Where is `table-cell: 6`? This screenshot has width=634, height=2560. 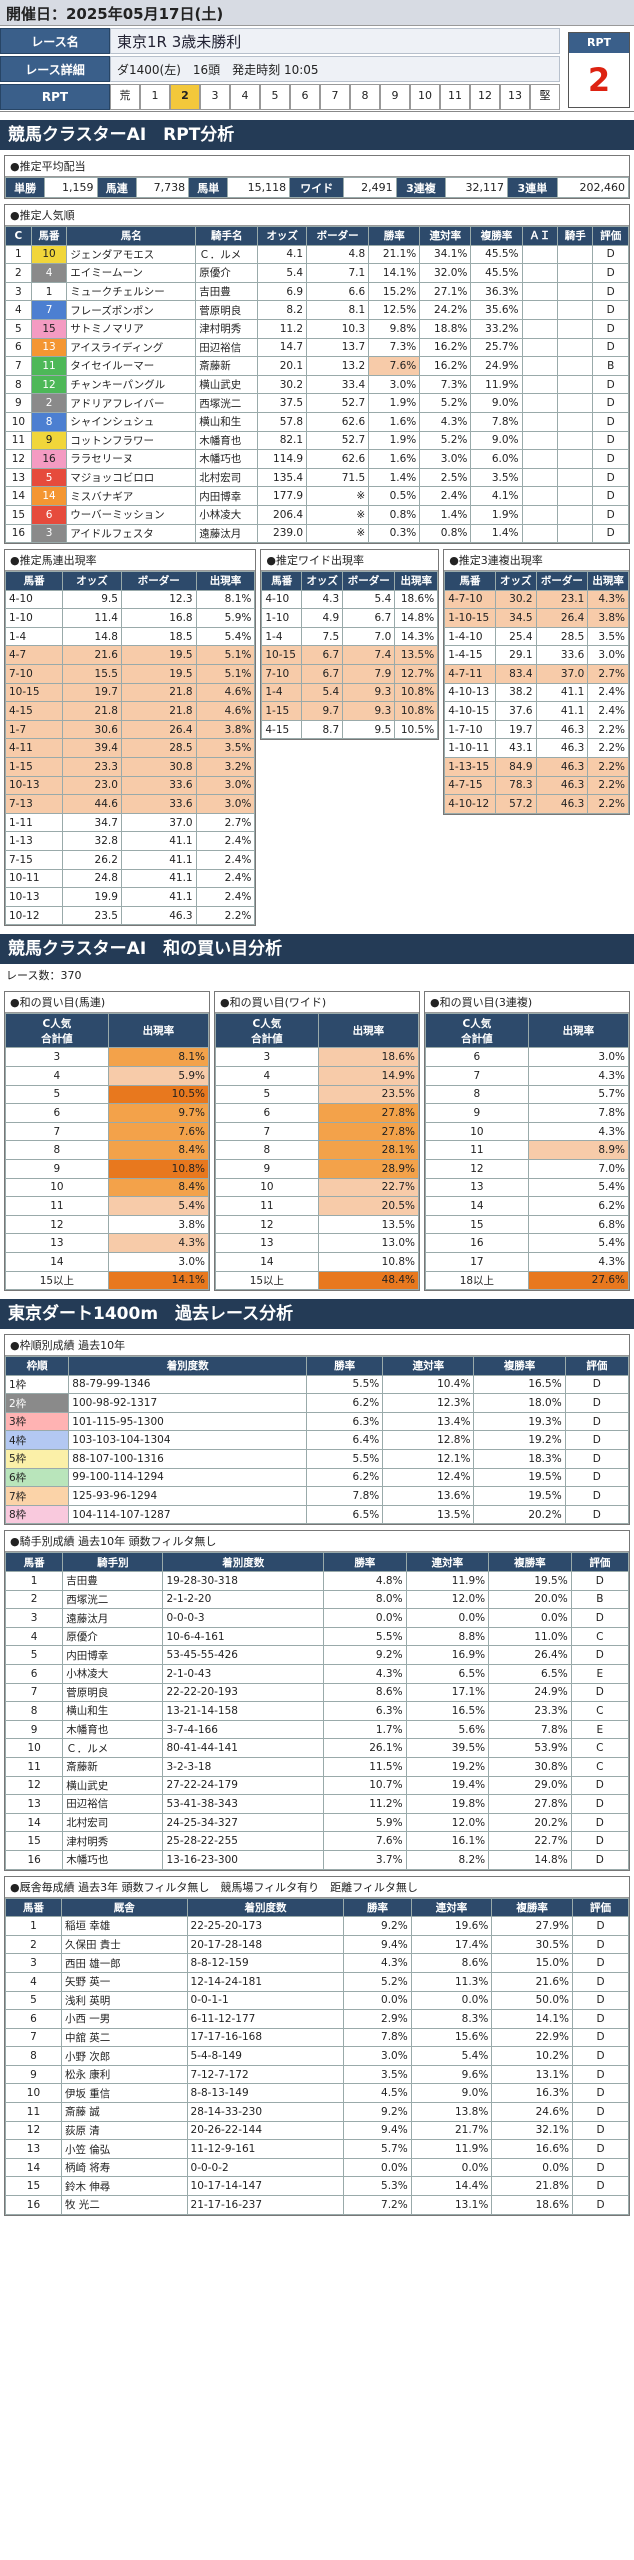
table-cell: 6 is located at coordinates (34, 1674).